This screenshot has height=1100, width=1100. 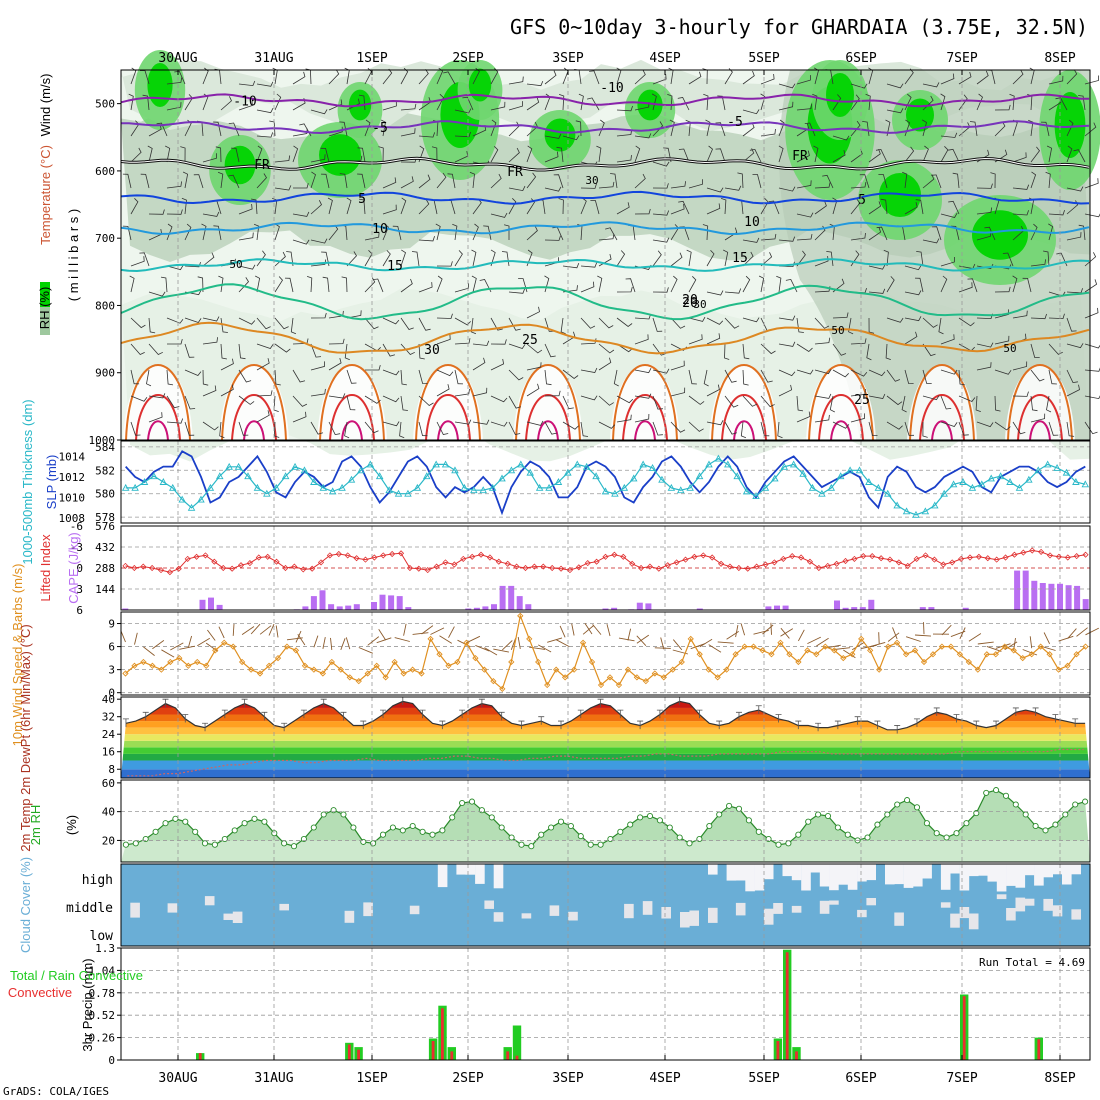 What do you see at coordinates (79, 568) in the screenshot?
I see `li-ytick-2: 0` at bounding box center [79, 568].